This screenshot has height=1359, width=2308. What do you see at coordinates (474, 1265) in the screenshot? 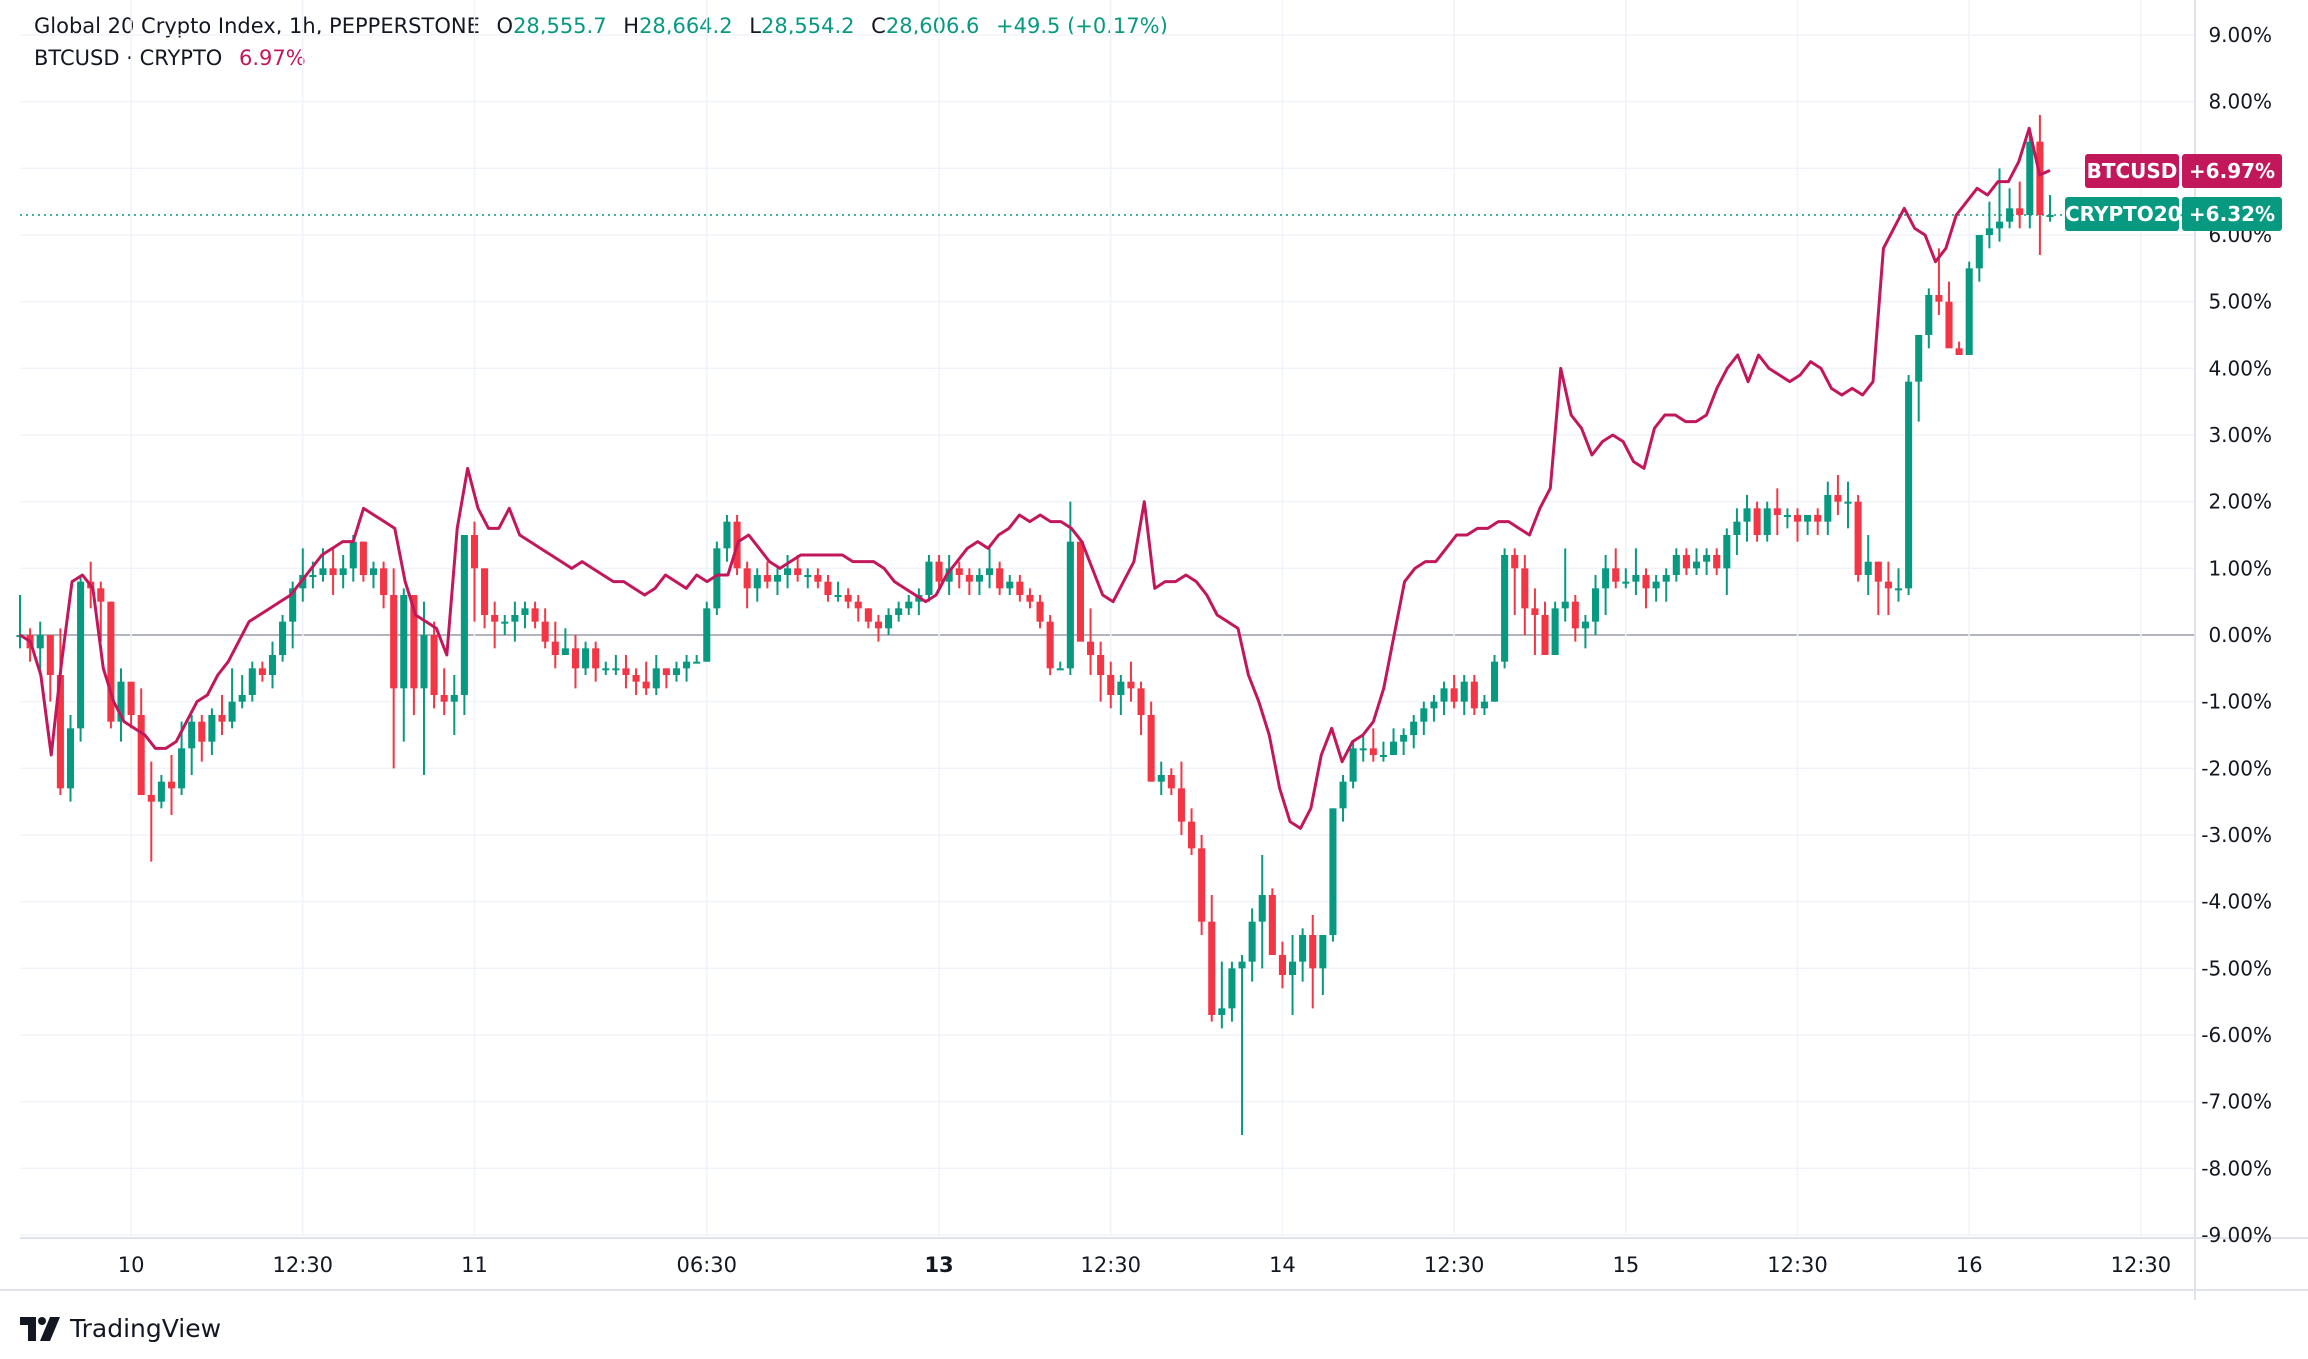
I see `x-tick-label: 11` at bounding box center [474, 1265].